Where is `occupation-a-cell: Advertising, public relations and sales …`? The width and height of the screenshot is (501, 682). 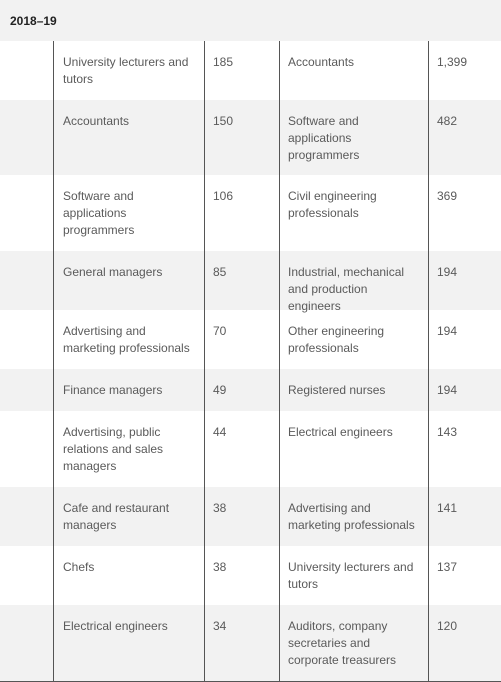
occupation-a-cell: Advertising, public relations and sales … is located at coordinates (128, 449).